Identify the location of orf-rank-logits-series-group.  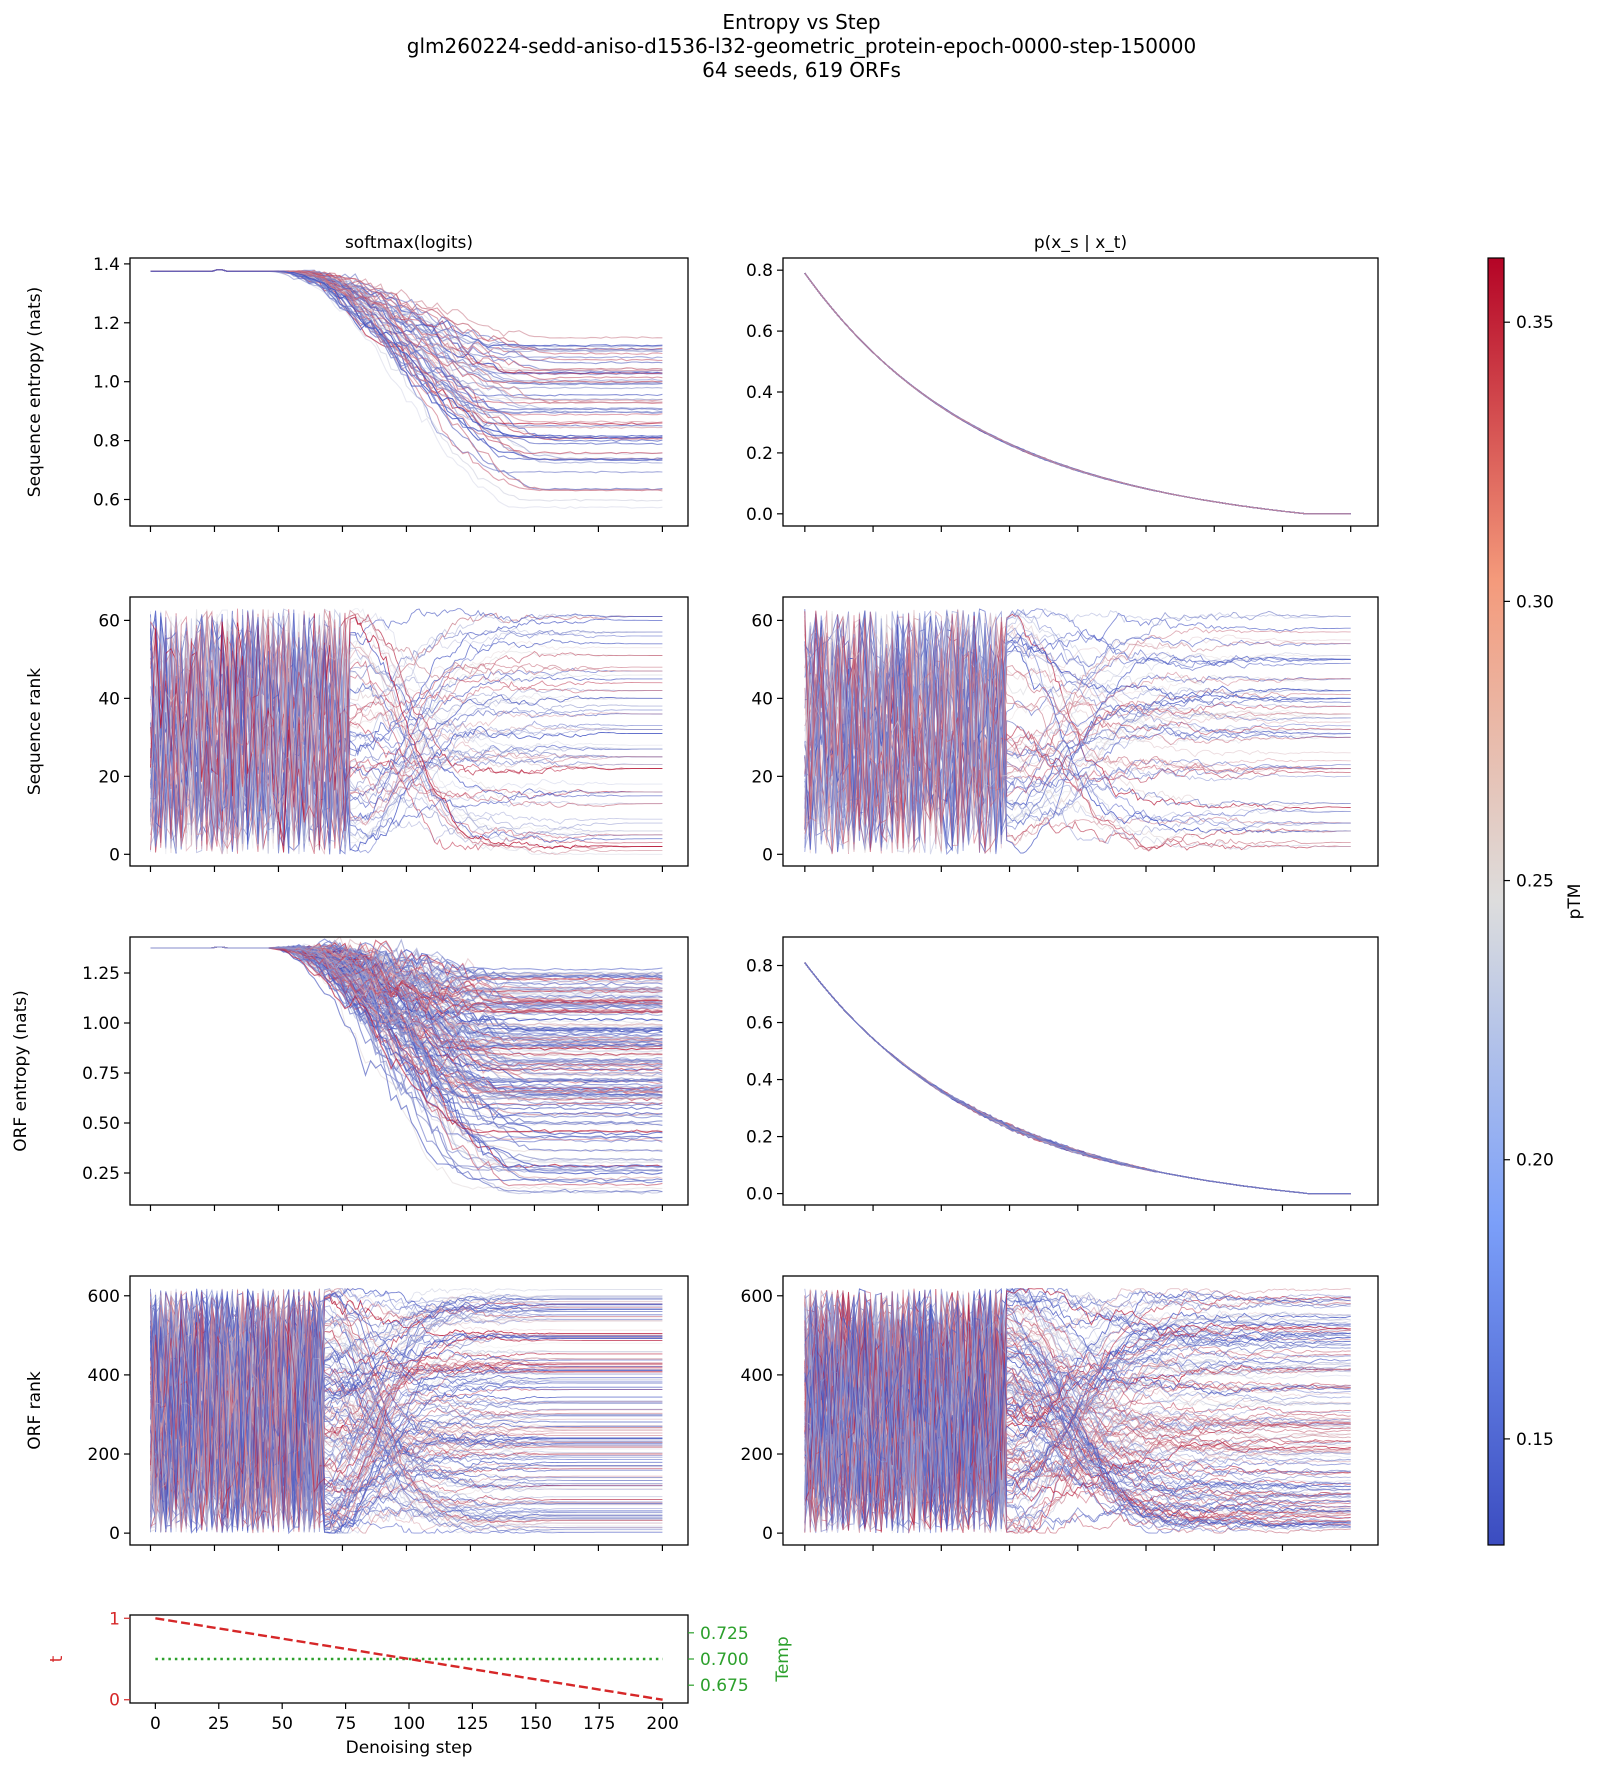
(406, 1411).